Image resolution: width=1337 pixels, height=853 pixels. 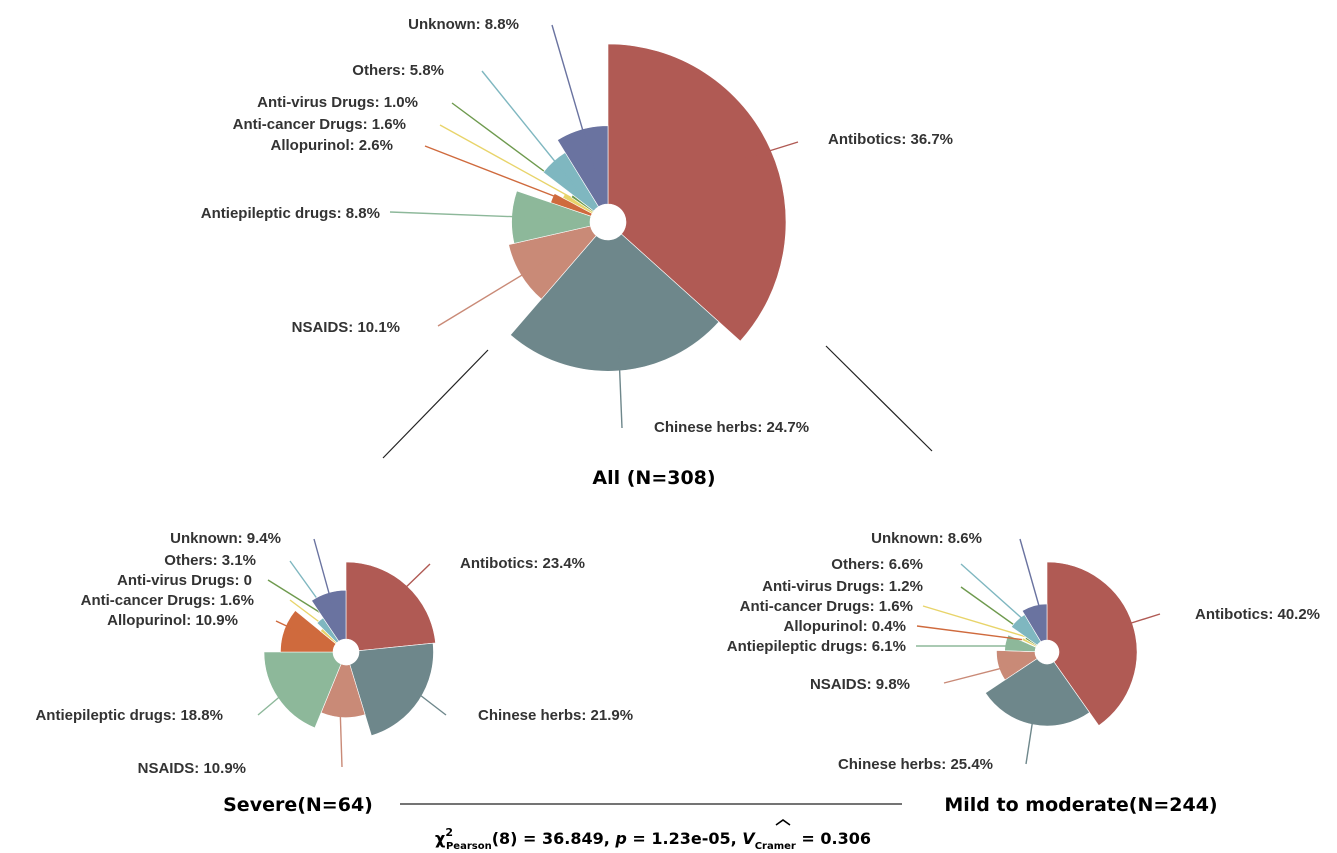 I want to click on data-label-anti-virus-drugs: Anti-virus Drugs: 0, so click(x=184, y=580).